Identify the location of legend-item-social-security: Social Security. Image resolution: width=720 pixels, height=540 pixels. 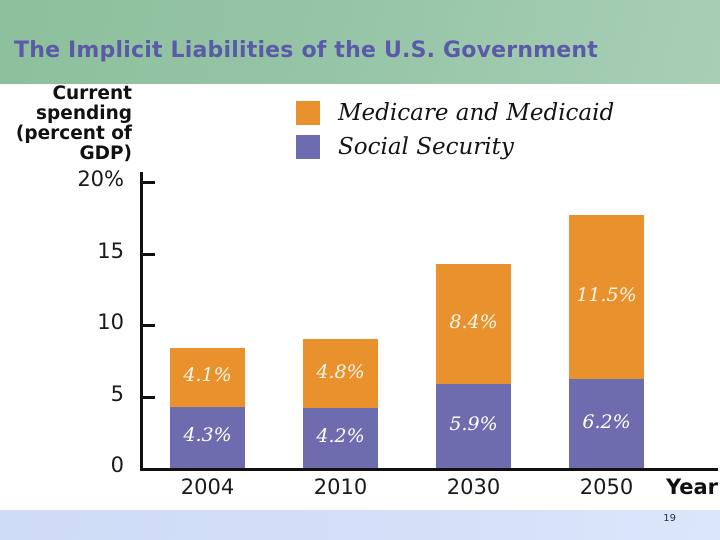
(455, 147).